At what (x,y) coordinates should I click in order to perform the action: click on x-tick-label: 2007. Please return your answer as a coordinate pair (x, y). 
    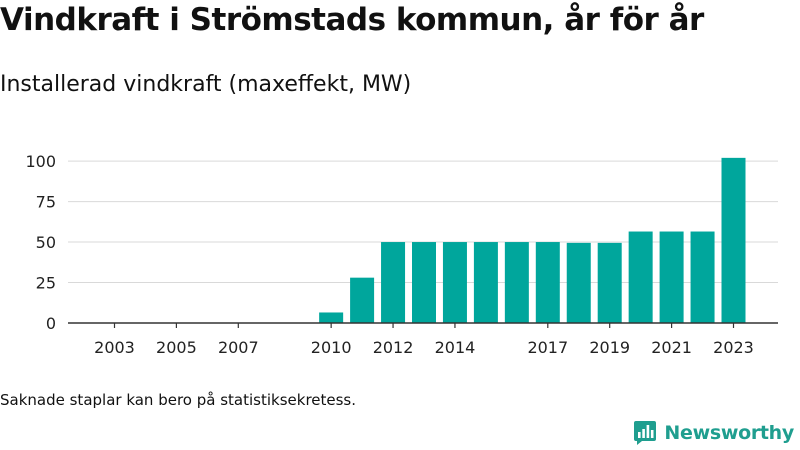
    Looking at the image, I should click on (238, 347).